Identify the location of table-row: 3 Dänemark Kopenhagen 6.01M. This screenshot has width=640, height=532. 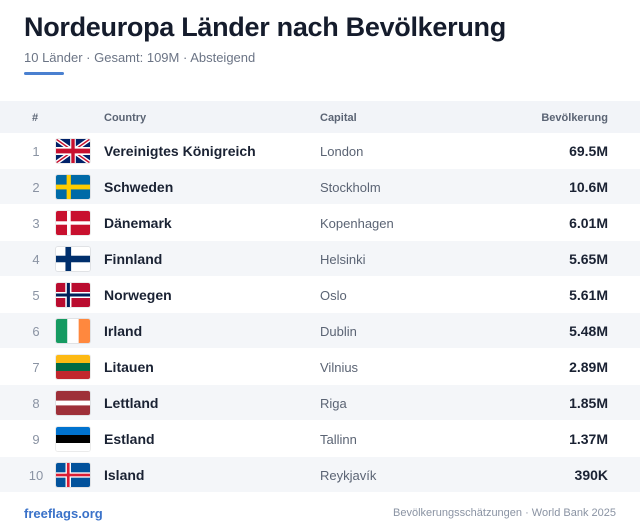
(320, 223).